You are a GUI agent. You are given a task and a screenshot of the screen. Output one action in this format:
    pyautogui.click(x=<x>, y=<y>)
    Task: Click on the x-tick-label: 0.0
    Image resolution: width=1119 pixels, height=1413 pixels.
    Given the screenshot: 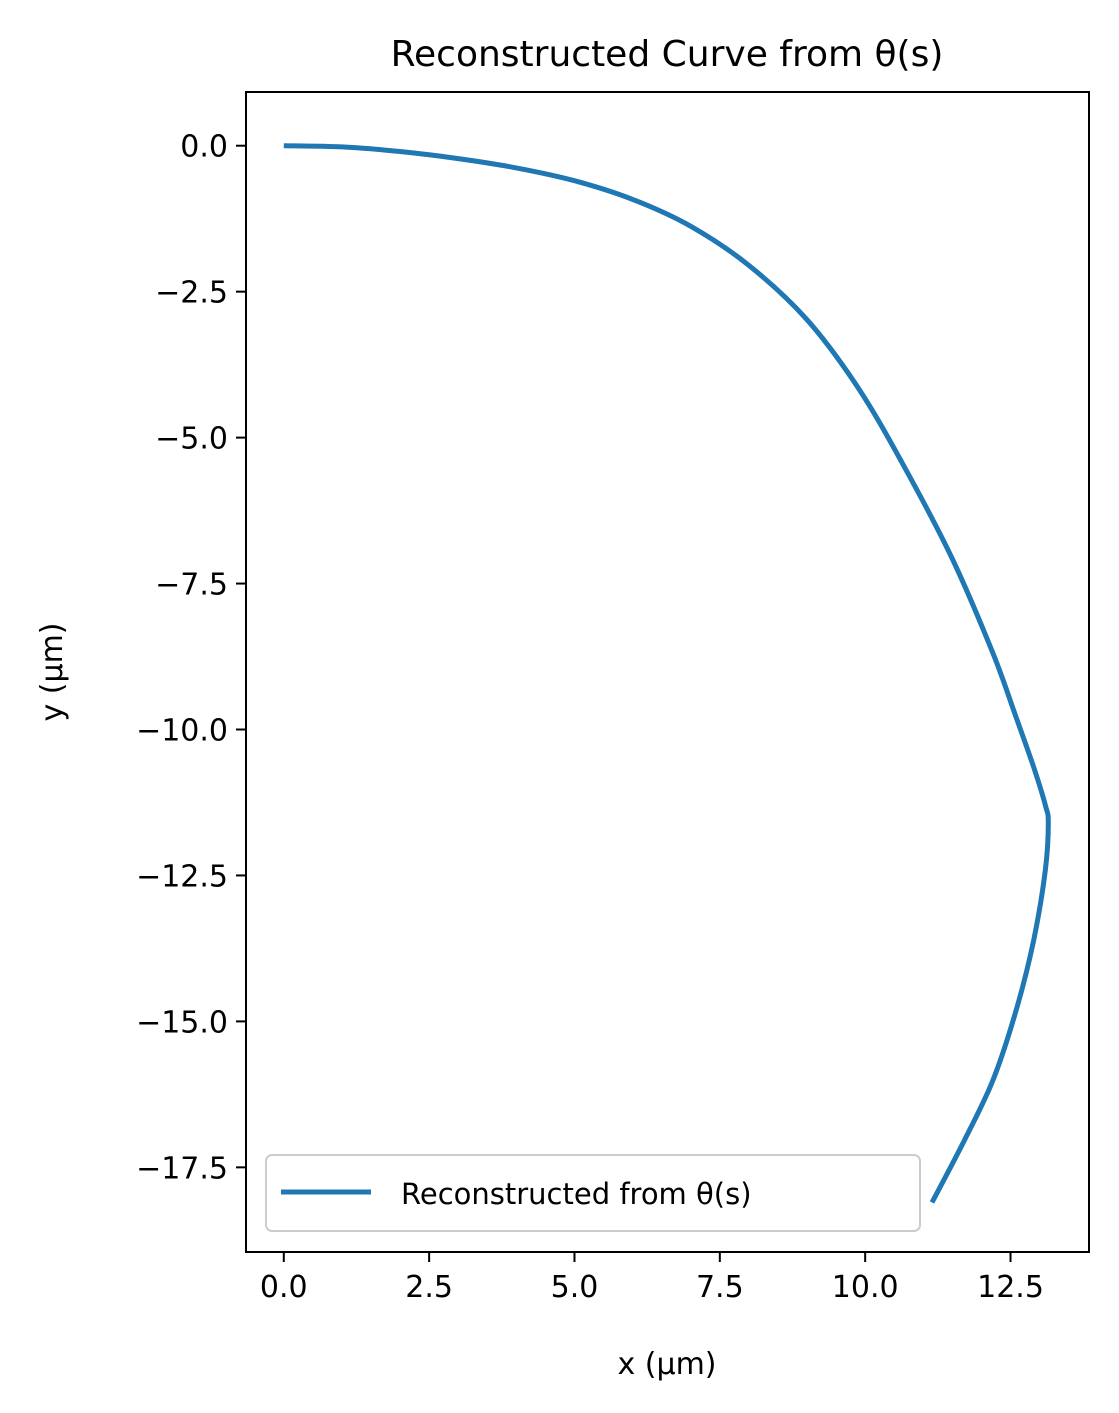 What is the action you would take?
    pyautogui.click(x=284, y=1287)
    